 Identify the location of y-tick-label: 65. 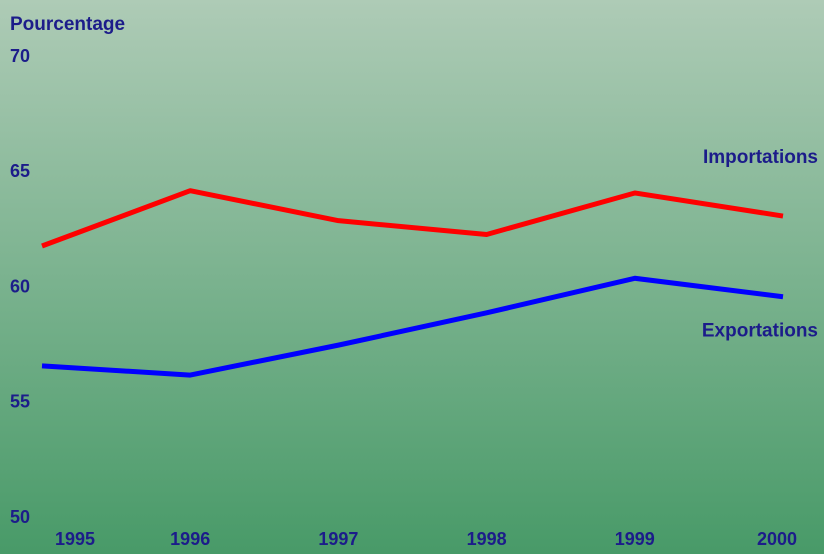
(20, 171).